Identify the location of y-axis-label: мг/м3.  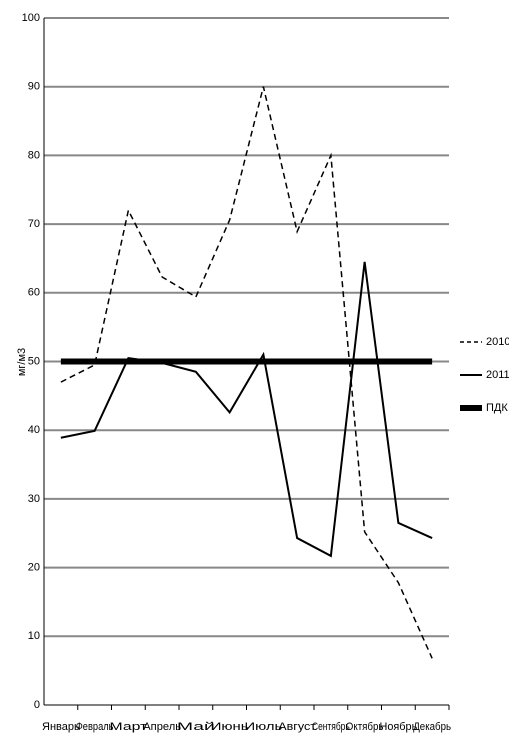
(22, 362).